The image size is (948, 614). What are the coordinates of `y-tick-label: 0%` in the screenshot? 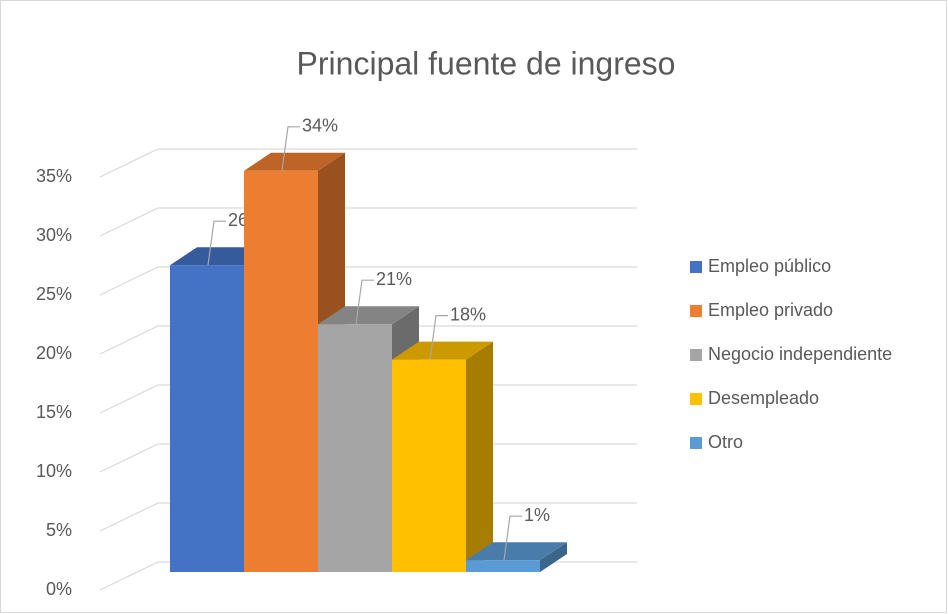 It's located at (59, 589).